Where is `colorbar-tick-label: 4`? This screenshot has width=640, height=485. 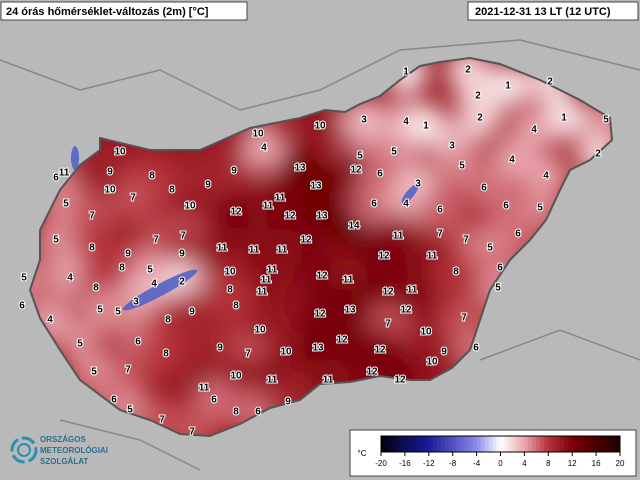
colorbar-tick-label: 4 is located at coordinates (524, 463).